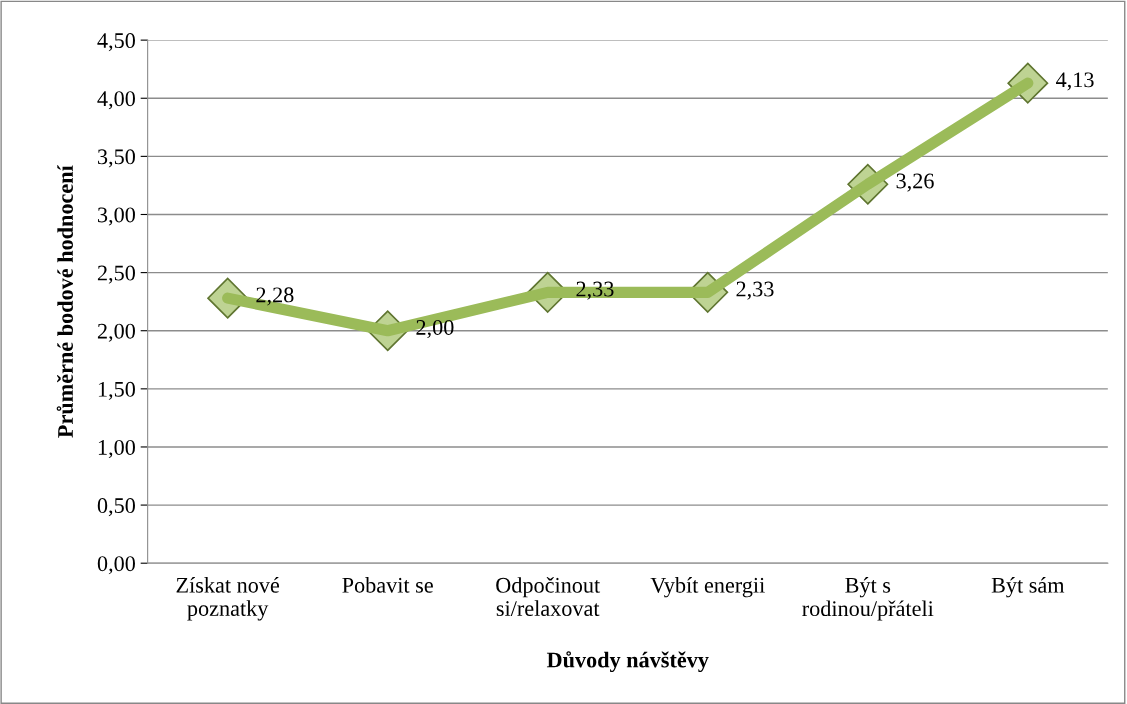  Describe the element at coordinates (116, 332) in the screenshot. I see `y-tick-label: 2,00` at that location.